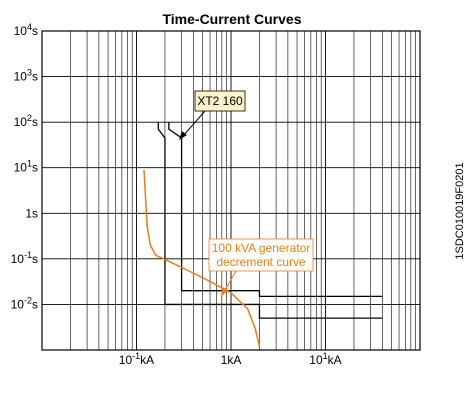  What do you see at coordinates (261, 262) in the screenshot?
I see `generator-callout-line-2: decrement curve` at bounding box center [261, 262].